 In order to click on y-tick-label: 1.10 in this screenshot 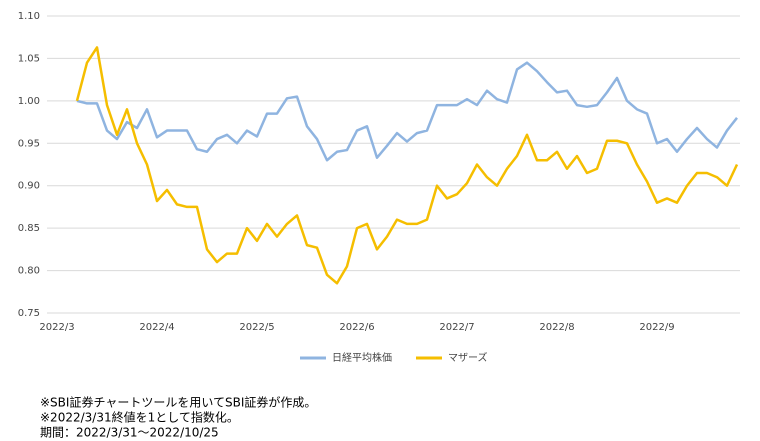, I will do `click(29, 16)`.